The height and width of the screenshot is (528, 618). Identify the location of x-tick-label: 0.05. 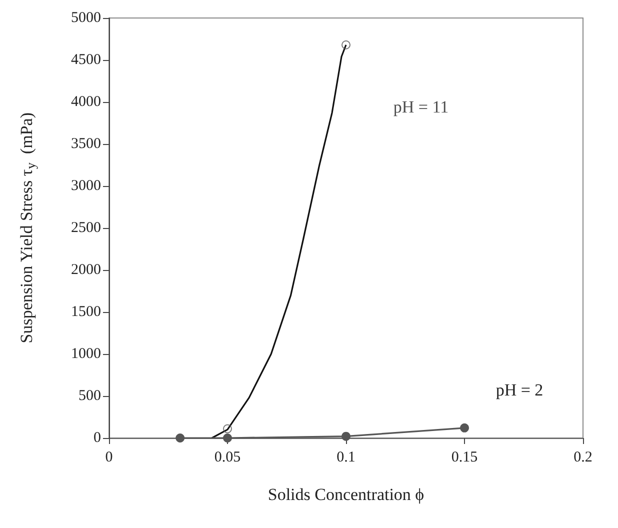
(227, 458).